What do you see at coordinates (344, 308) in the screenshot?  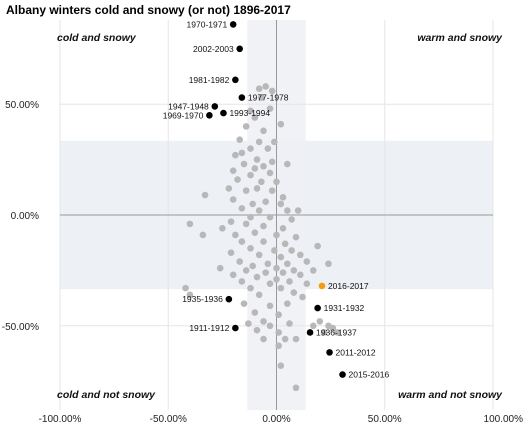 I see `point-label: 1931-1932` at bounding box center [344, 308].